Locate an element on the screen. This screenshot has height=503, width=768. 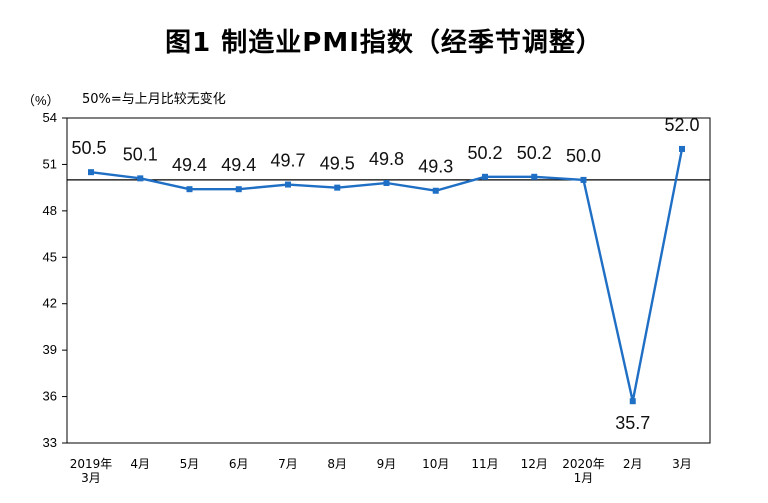
data-label: 49.7 is located at coordinates (287, 161).